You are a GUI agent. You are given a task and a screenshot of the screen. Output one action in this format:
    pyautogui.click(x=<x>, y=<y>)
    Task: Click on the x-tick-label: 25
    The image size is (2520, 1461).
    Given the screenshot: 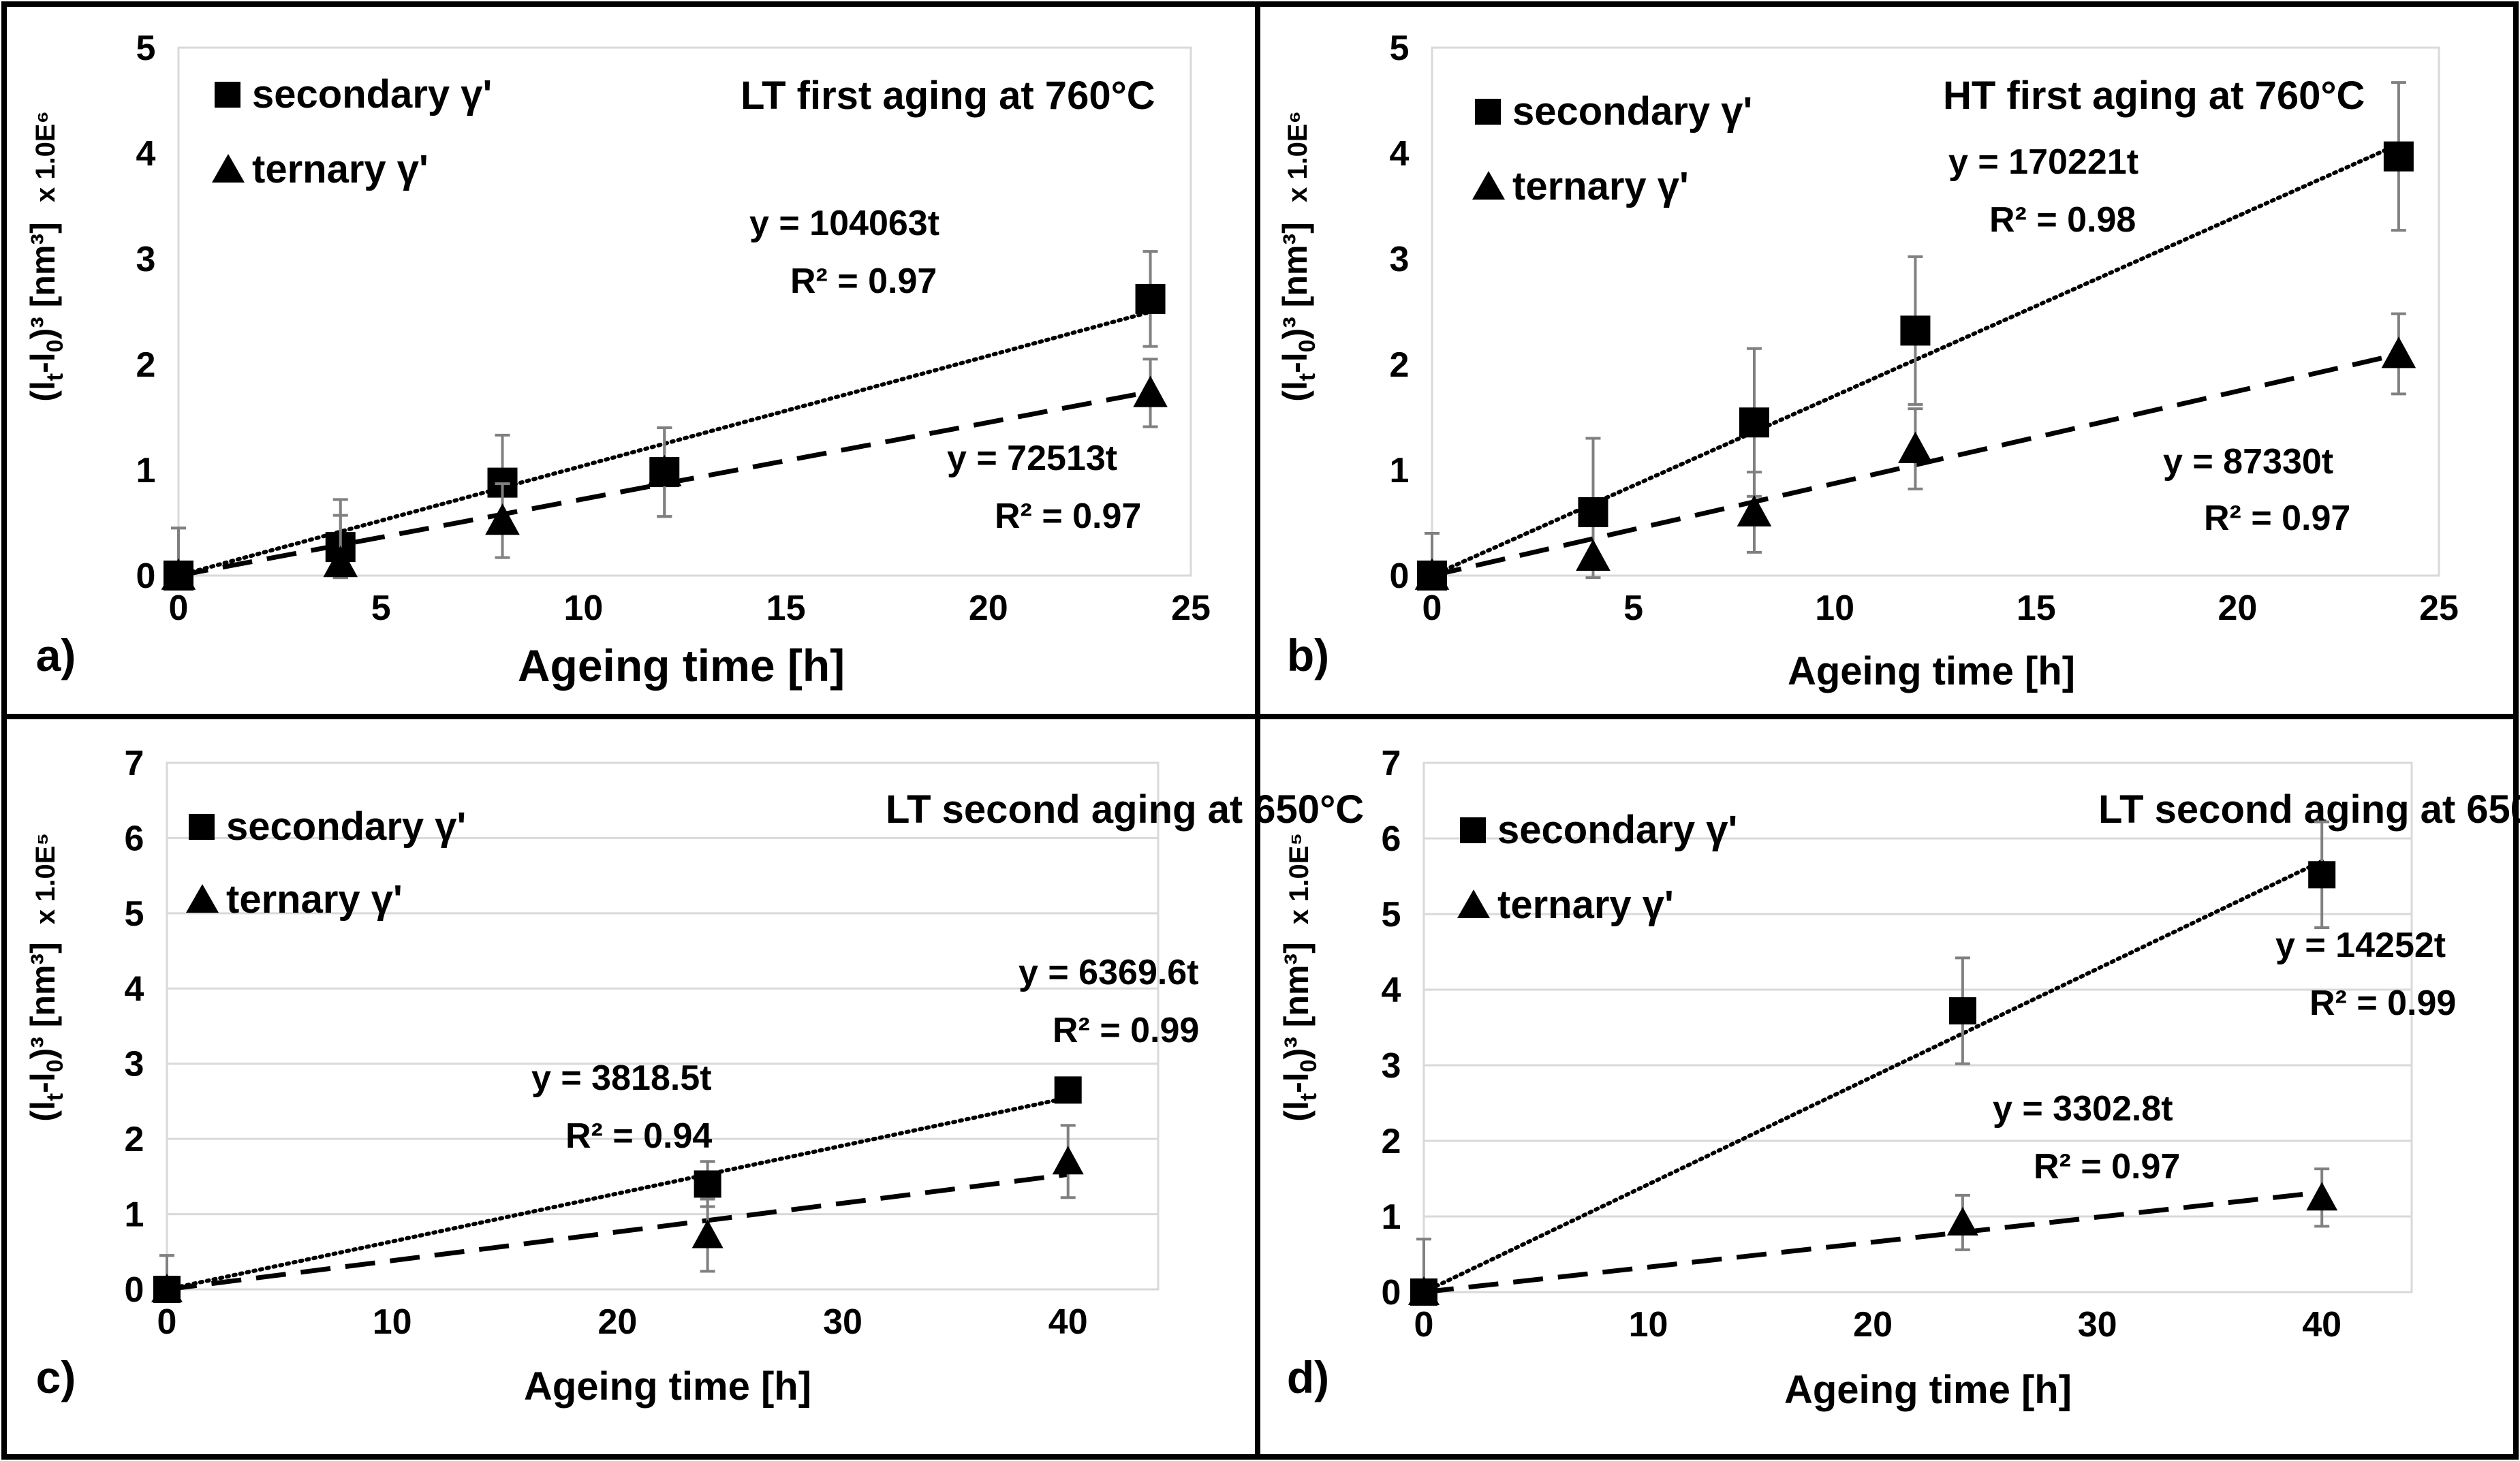 What is the action you would take?
    pyautogui.click(x=1191, y=608)
    